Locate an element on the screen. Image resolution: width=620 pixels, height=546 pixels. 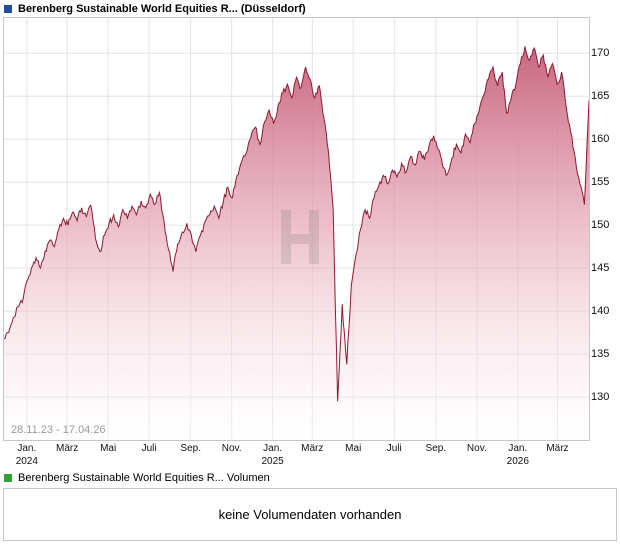
y-axis-label: 140 is located at coordinates (600, 310).